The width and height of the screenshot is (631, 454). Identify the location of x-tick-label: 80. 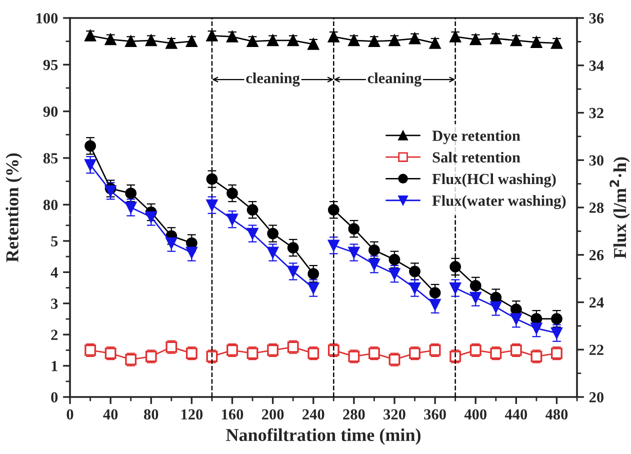
(151, 414).